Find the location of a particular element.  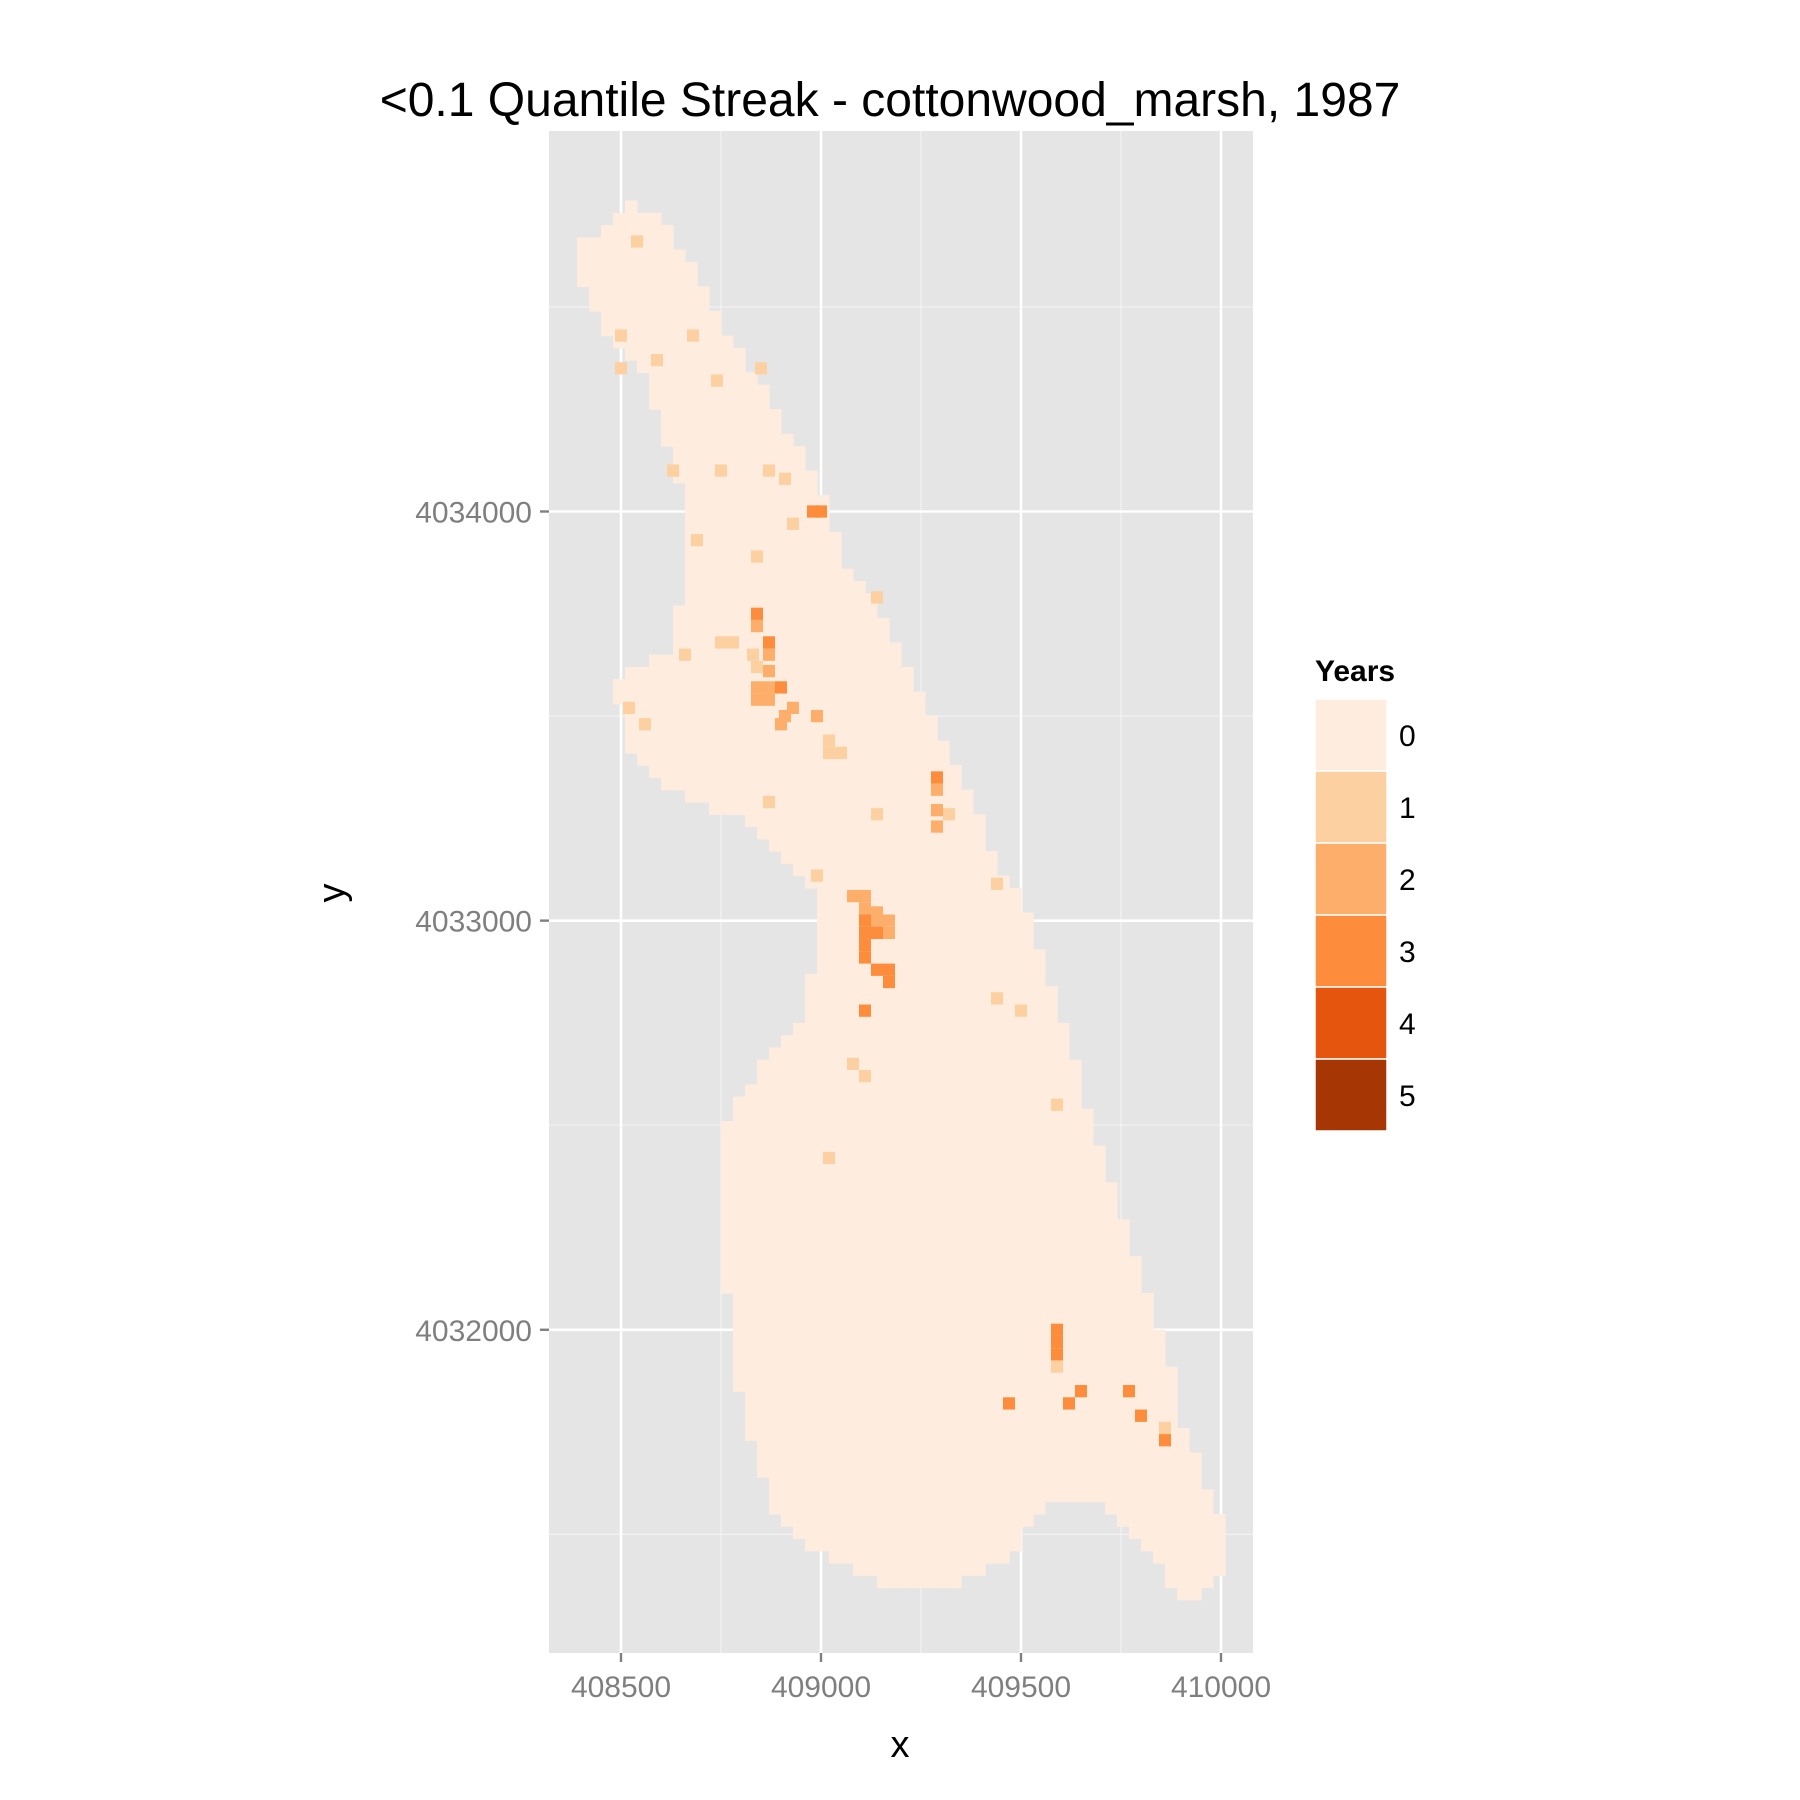

x-tick-label: 409000 is located at coordinates (821, 1687).